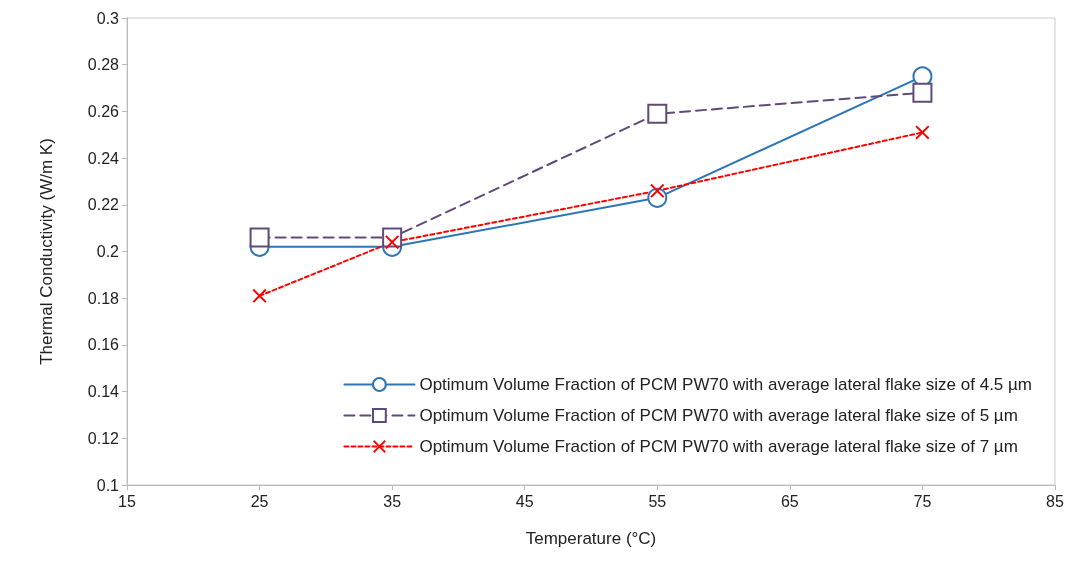  What do you see at coordinates (657, 501) in the screenshot?
I see `x-tick-label: 55` at bounding box center [657, 501].